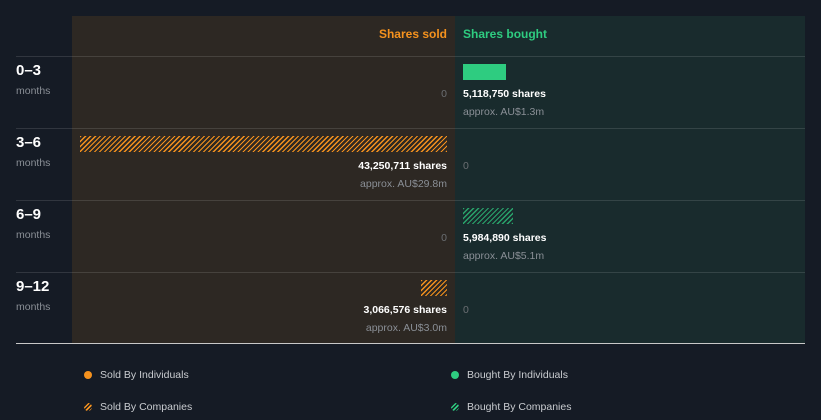 The width and height of the screenshot is (821, 420). Describe the element at coordinates (504, 94) in the screenshot. I see `bought-shares-value: 5,118,750 shares` at that location.